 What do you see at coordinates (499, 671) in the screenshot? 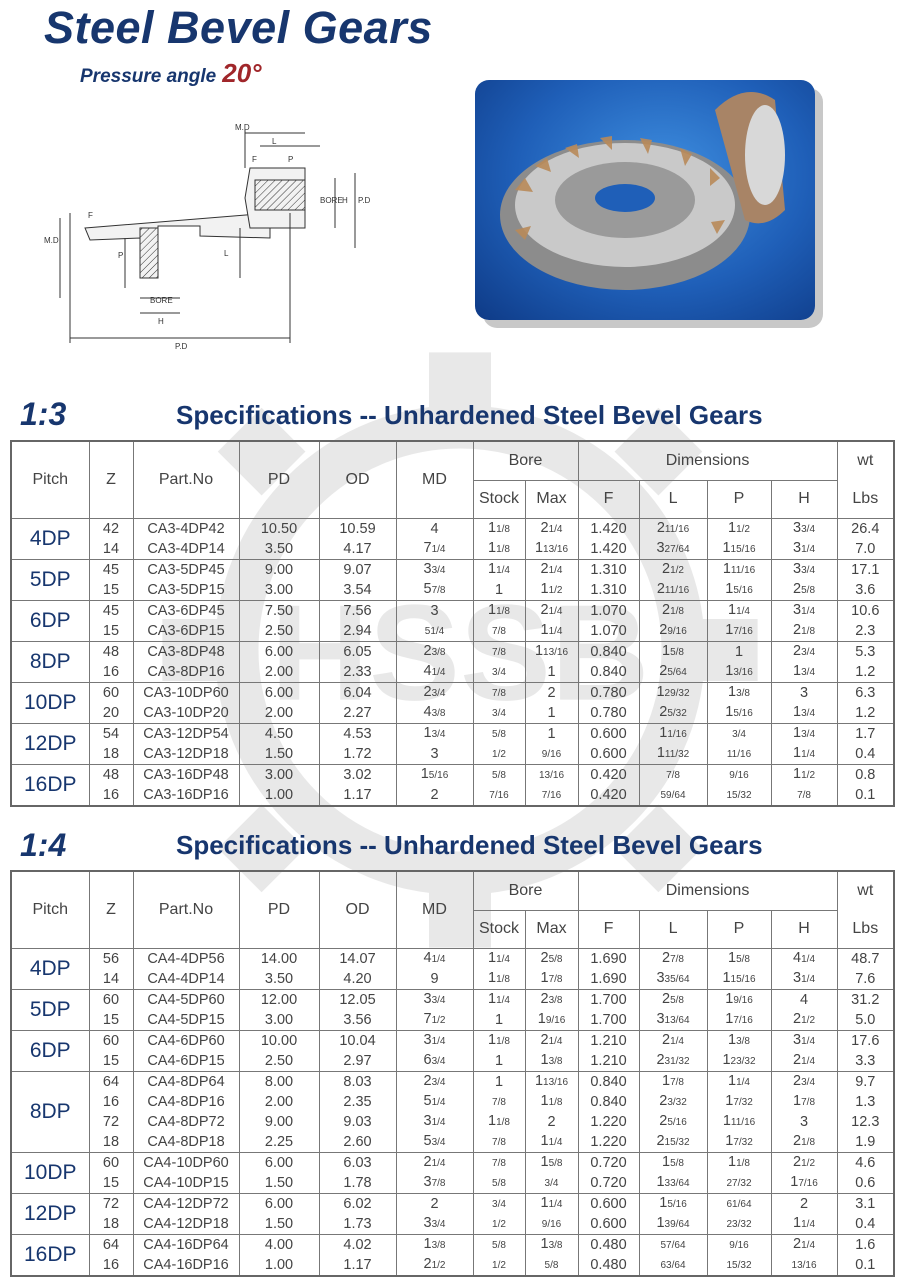
I see `cell-stock: 3/4` at bounding box center [499, 671].